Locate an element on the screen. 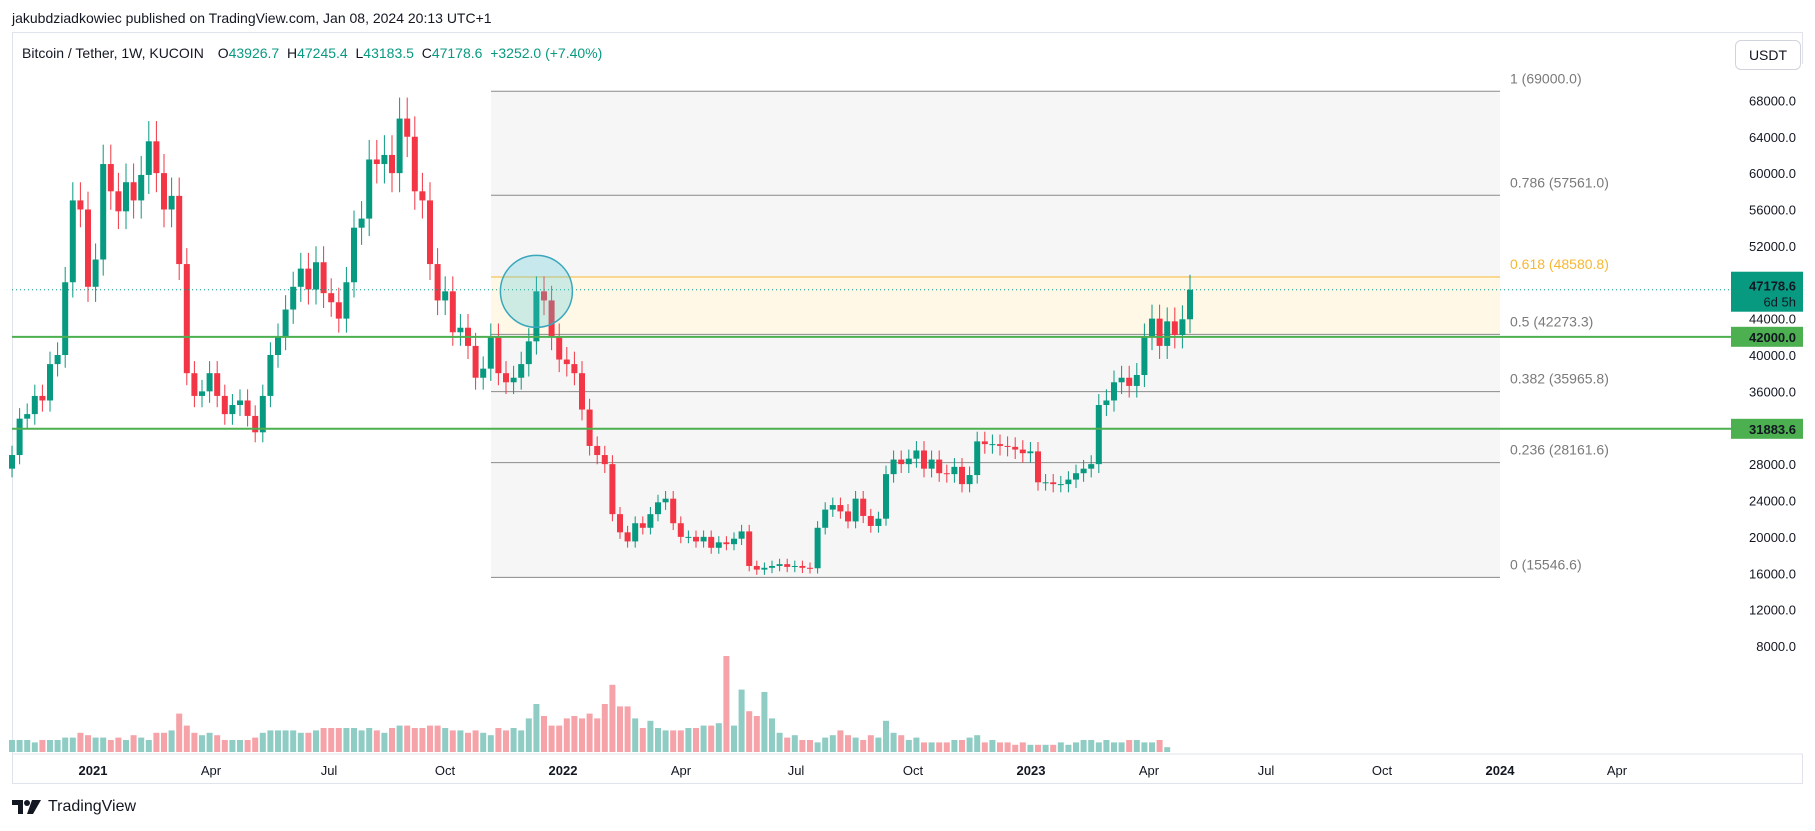 The image size is (1815, 831). fib-level-label: 0 (15546.6) is located at coordinates (1546, 564).